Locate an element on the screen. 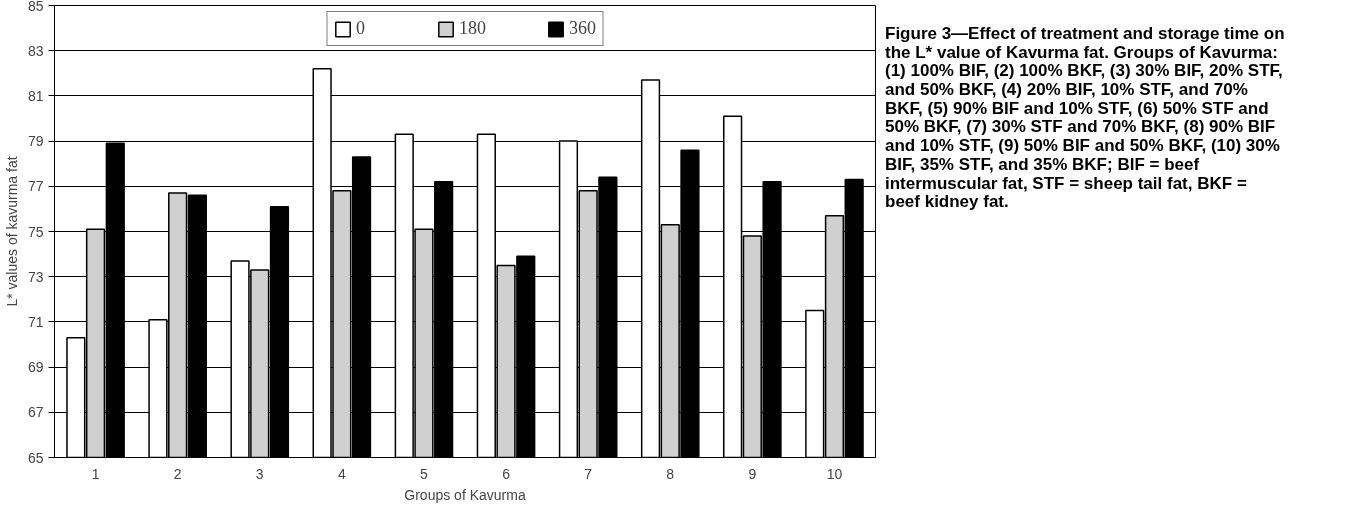  legend-label: 180 is located at coordinates (472, 28).